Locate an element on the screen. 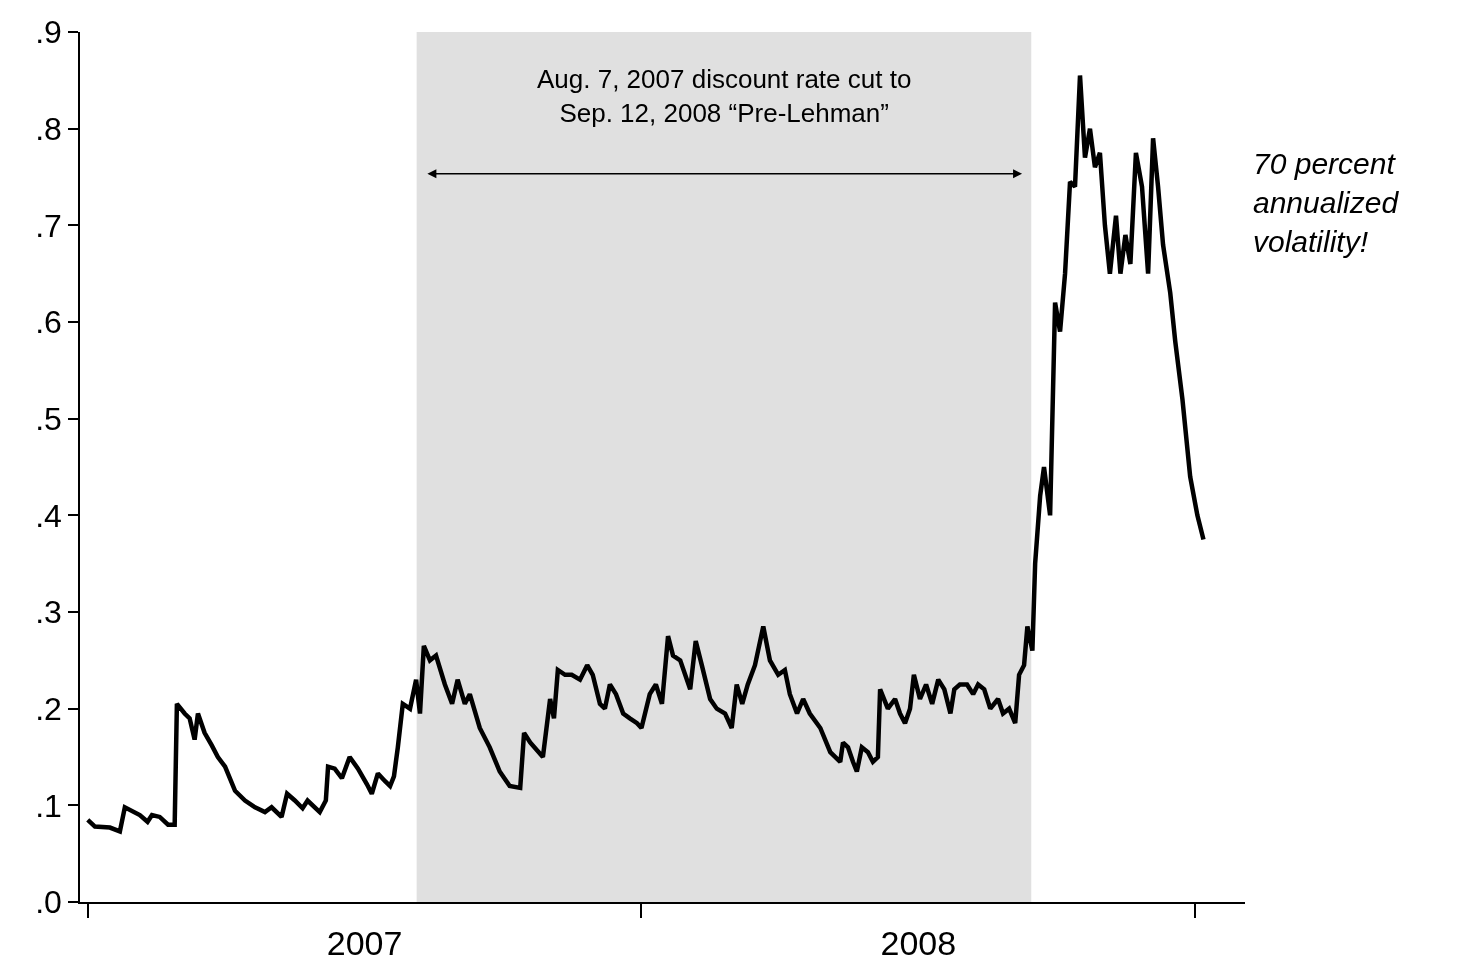 This screenshot has height=976, width=1473. y-tick-label: .9 is located at coordinates (48, 32).